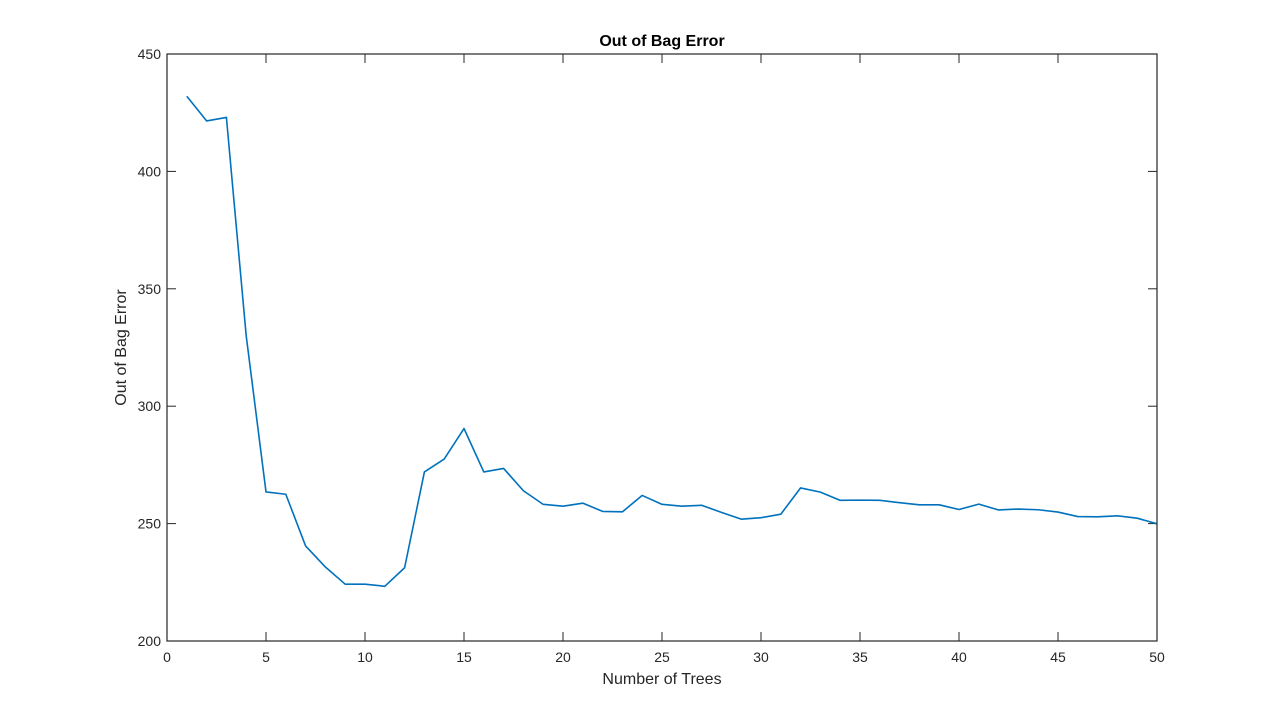 Image resolution: width=1280 pixels, height=720 pixels. What do you see at coordinates (959, 657) in the screenshot?
I see `x-tick-label-8: 40` at bounding box center [959, 657].